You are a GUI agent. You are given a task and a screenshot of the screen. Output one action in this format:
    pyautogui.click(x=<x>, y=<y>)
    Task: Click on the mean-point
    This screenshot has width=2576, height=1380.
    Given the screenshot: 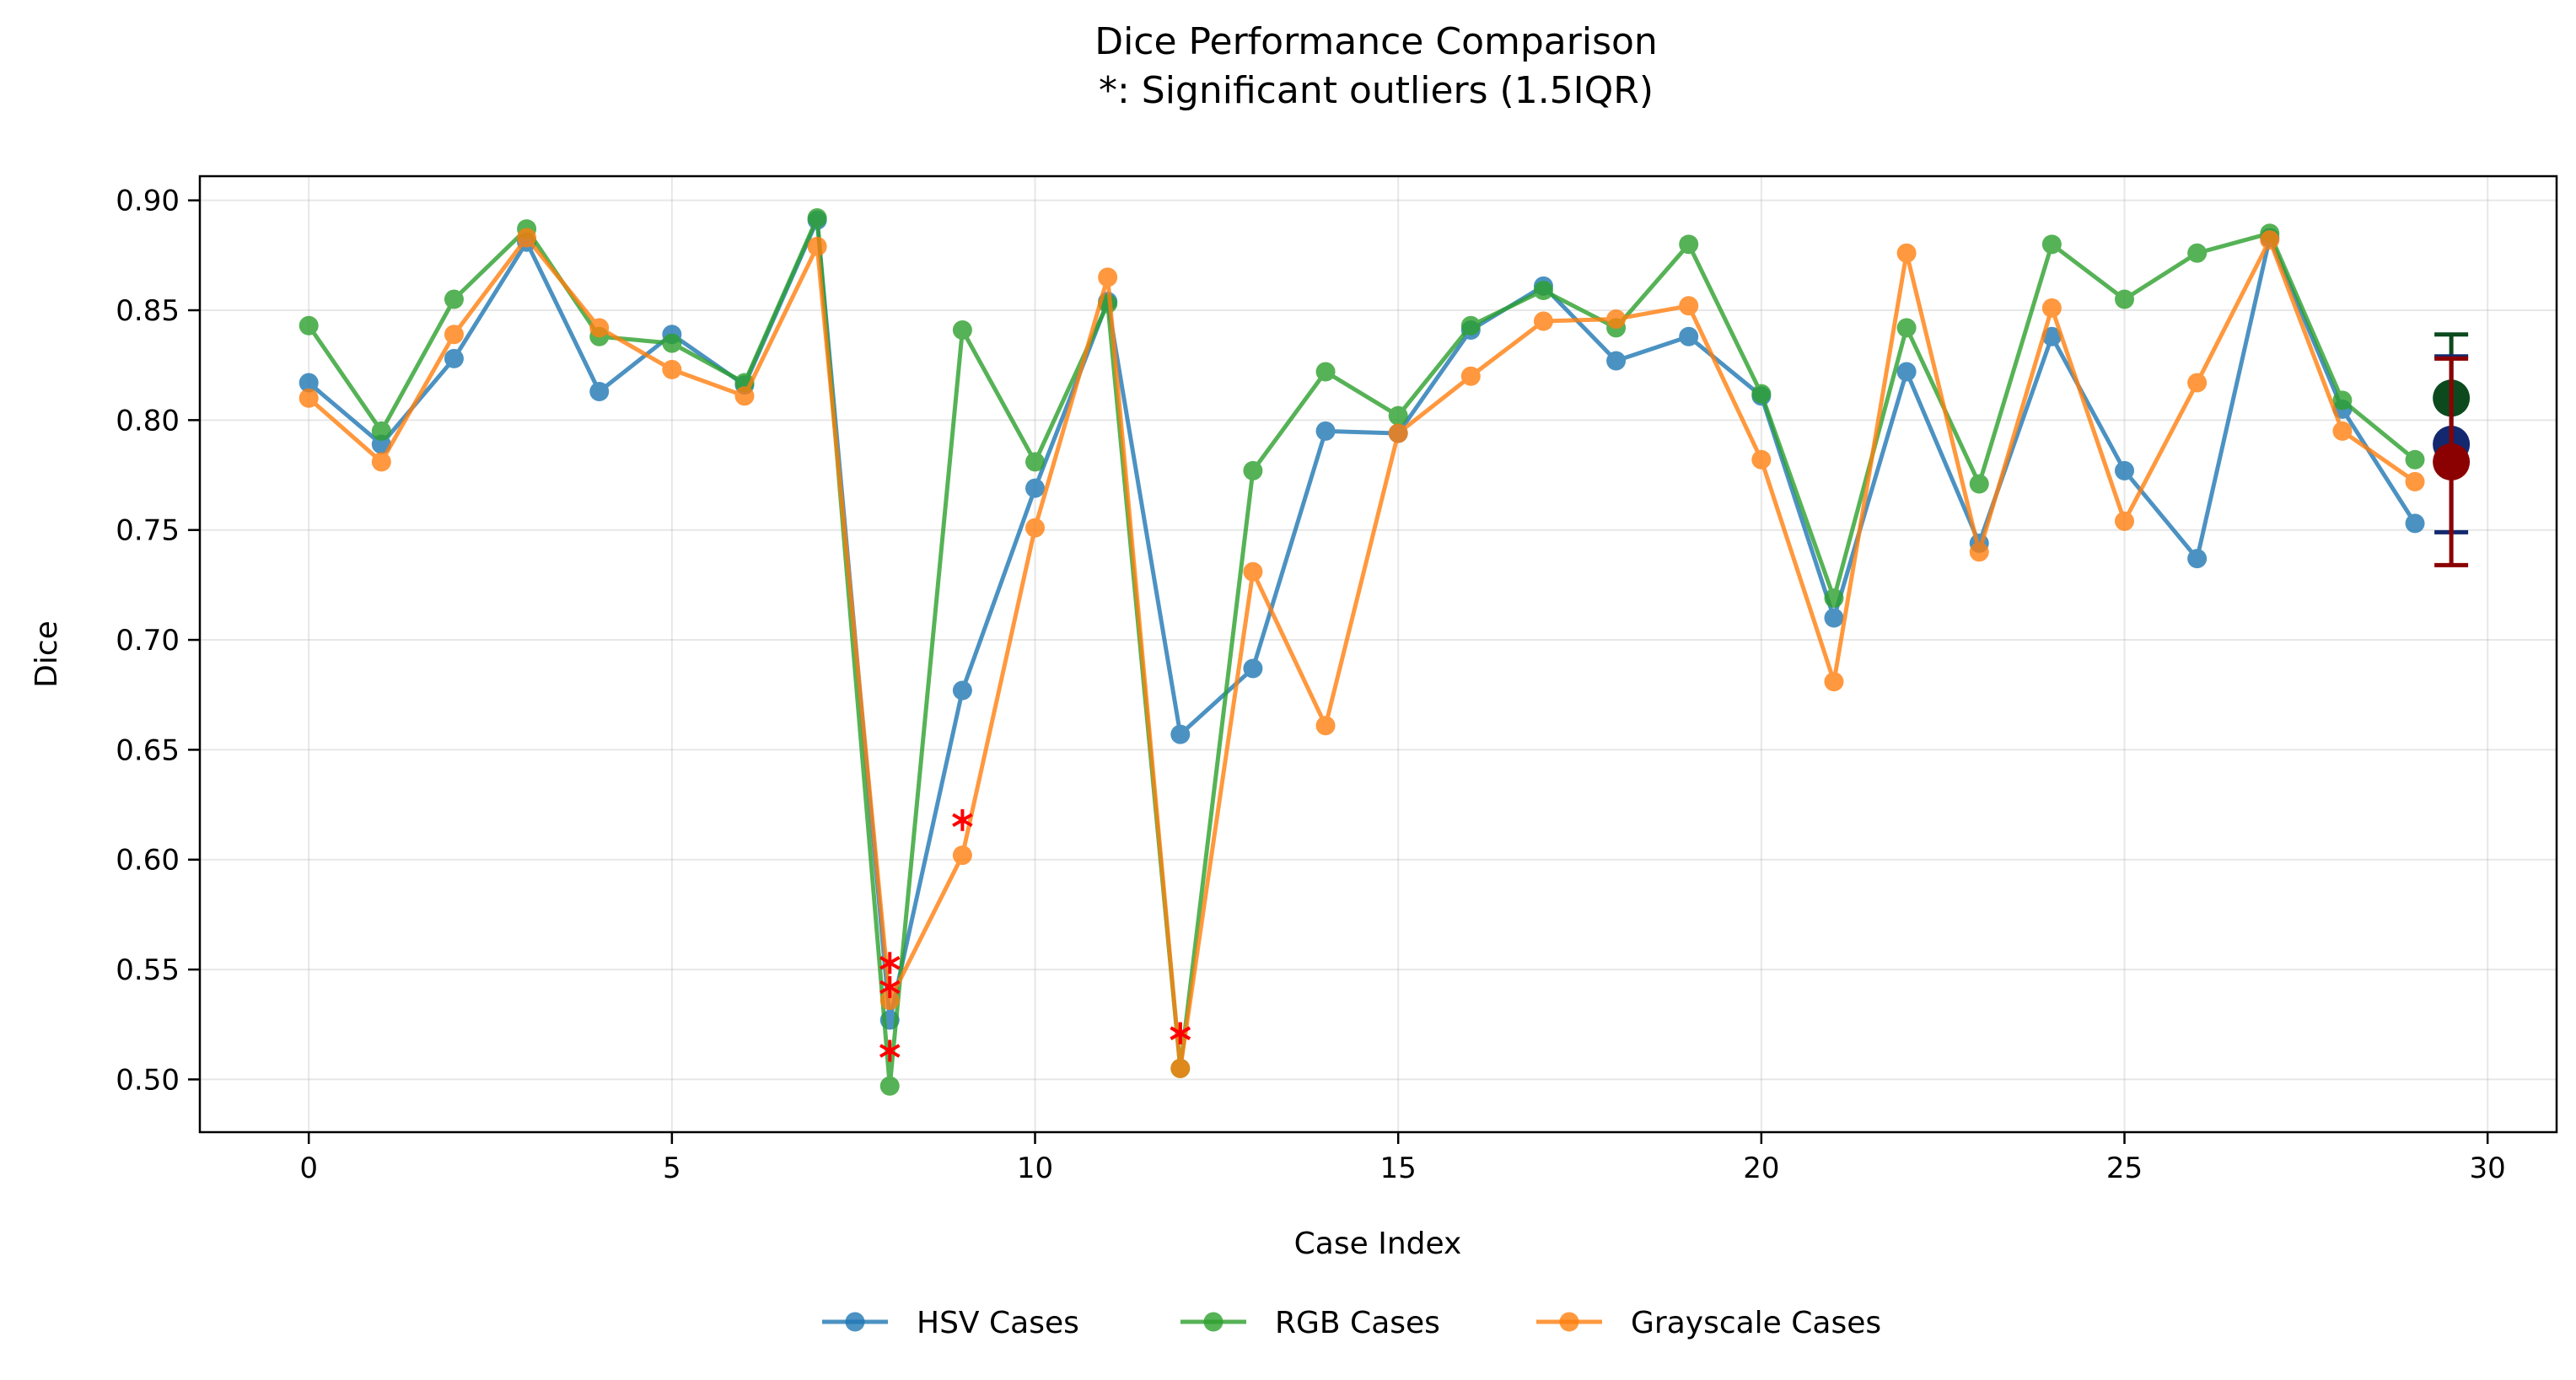 What is the action you would take?
    pyautogui.click(x=2452, y=462)
    